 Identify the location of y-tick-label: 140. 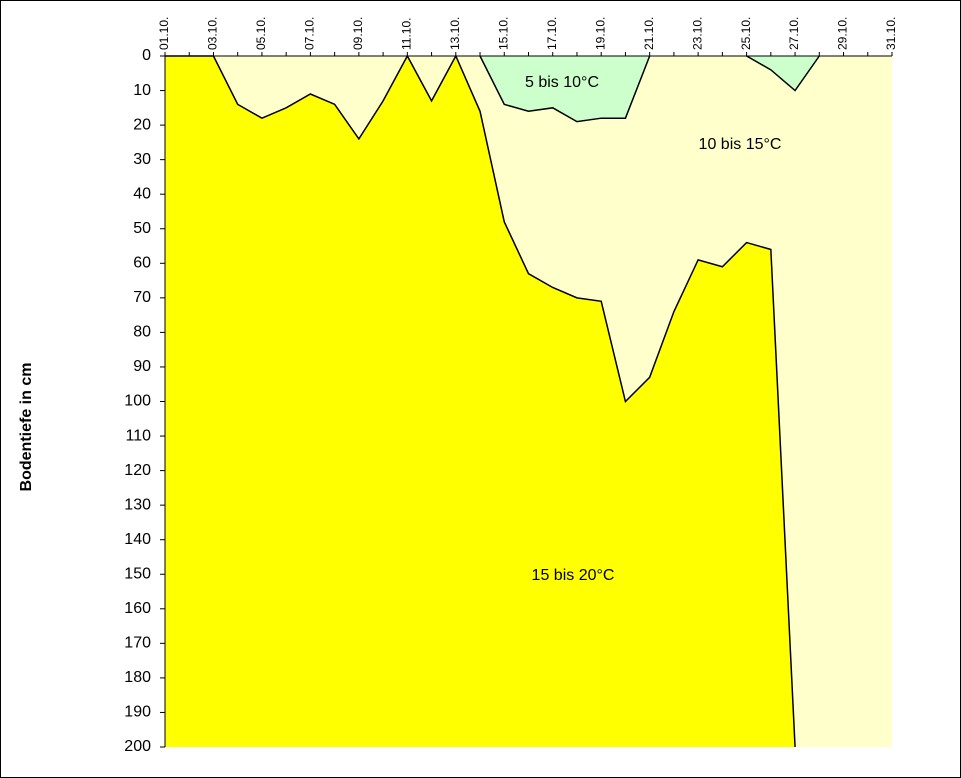
(137, 539).